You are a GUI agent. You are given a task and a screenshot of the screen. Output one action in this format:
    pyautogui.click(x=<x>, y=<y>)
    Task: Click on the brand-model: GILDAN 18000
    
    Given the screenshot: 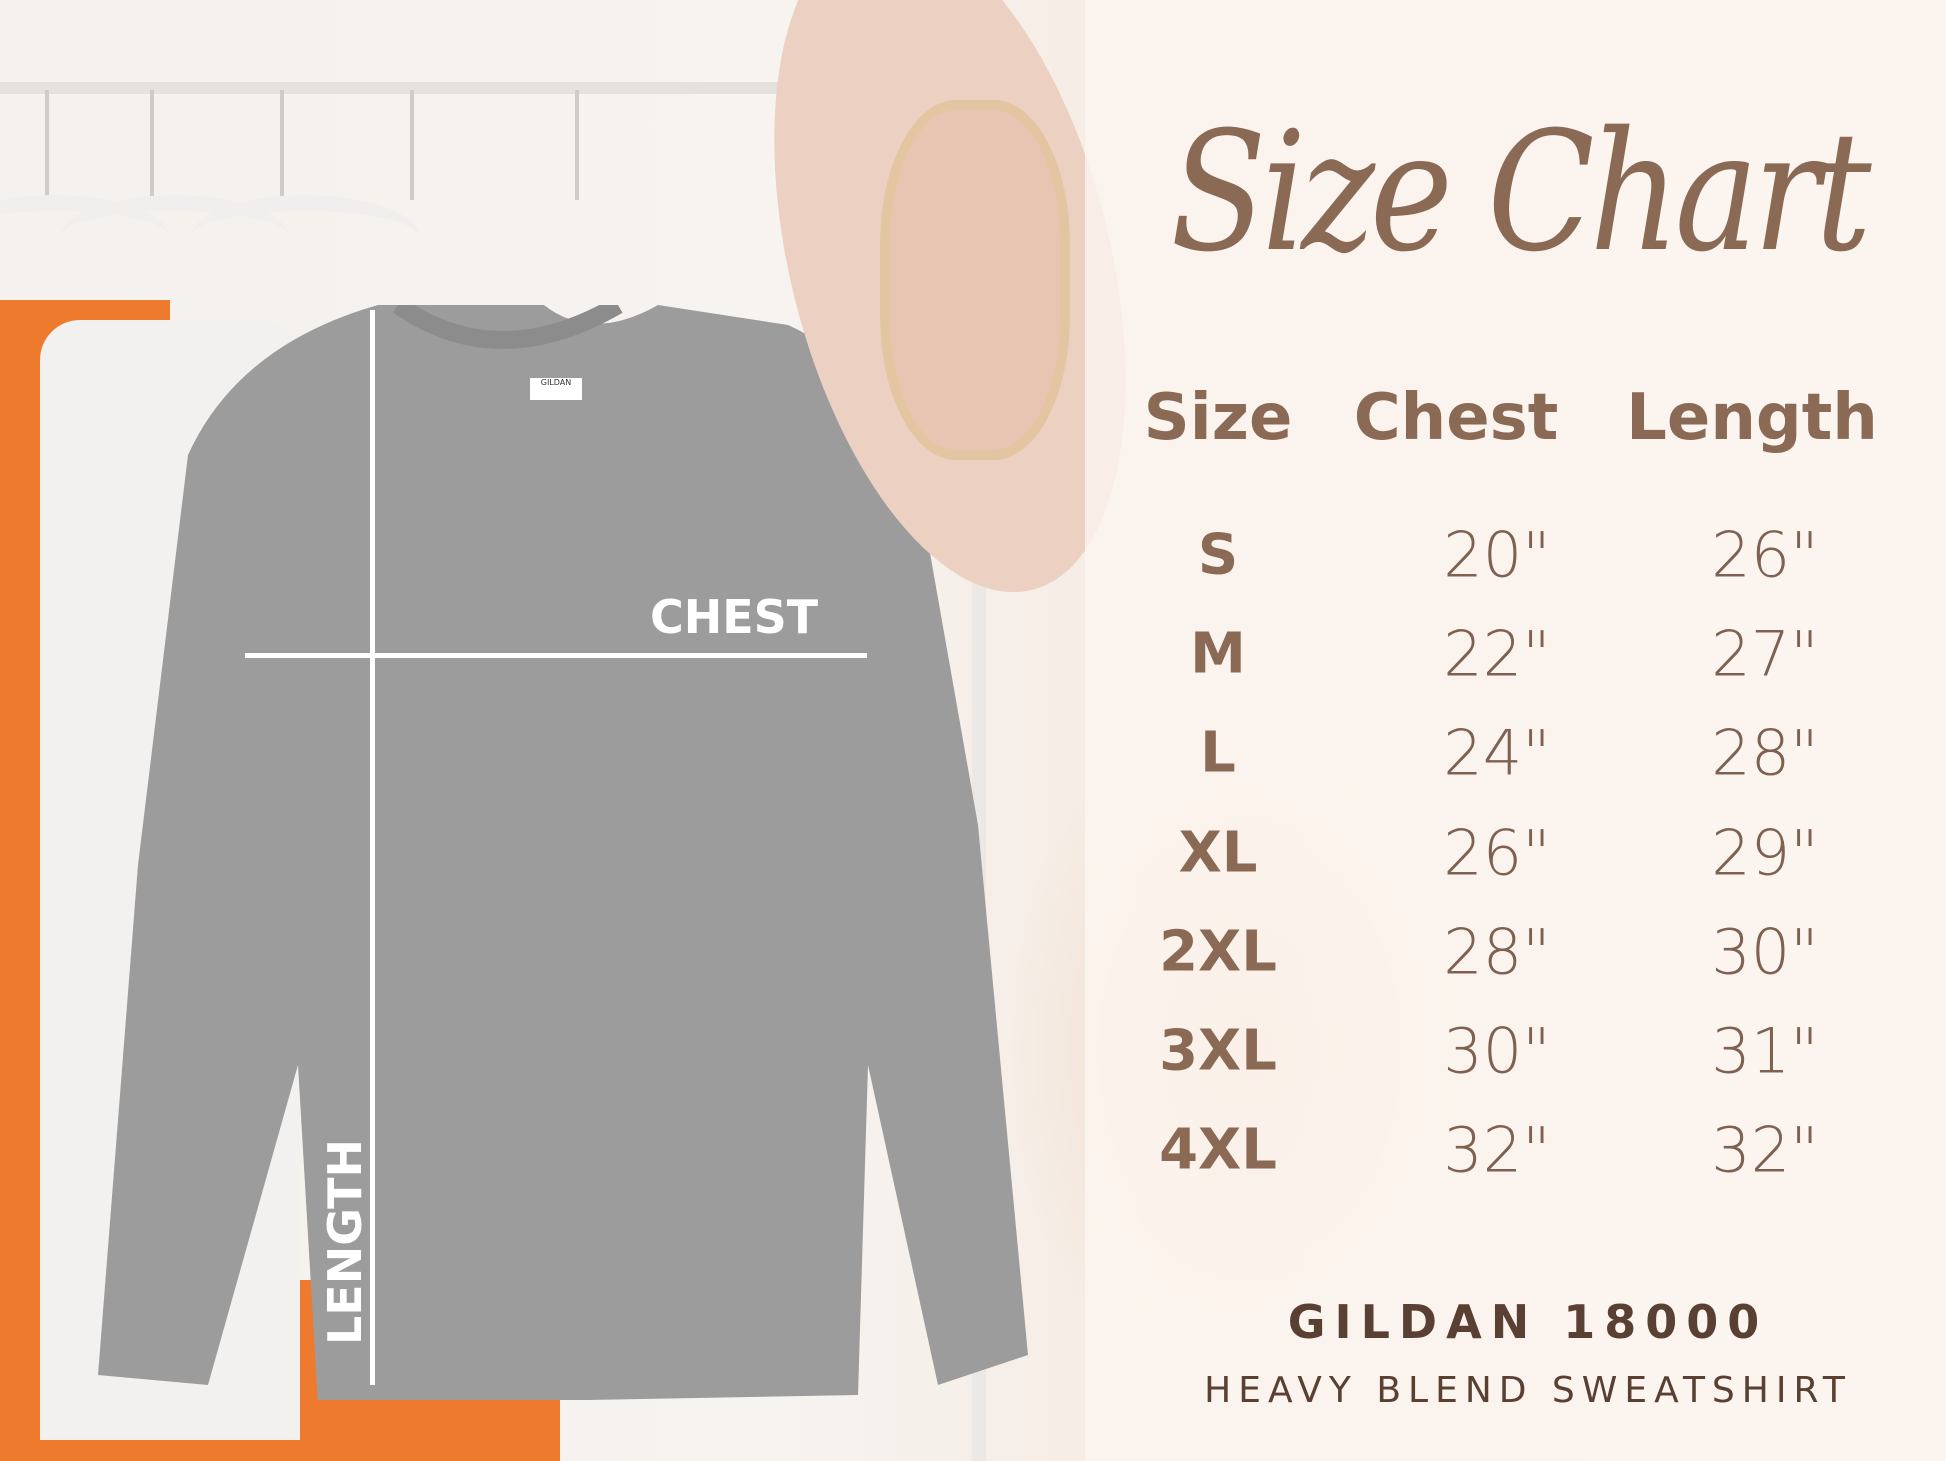 What is the action you would take?
    pyautogui.click(x=1528, y=1322)
    